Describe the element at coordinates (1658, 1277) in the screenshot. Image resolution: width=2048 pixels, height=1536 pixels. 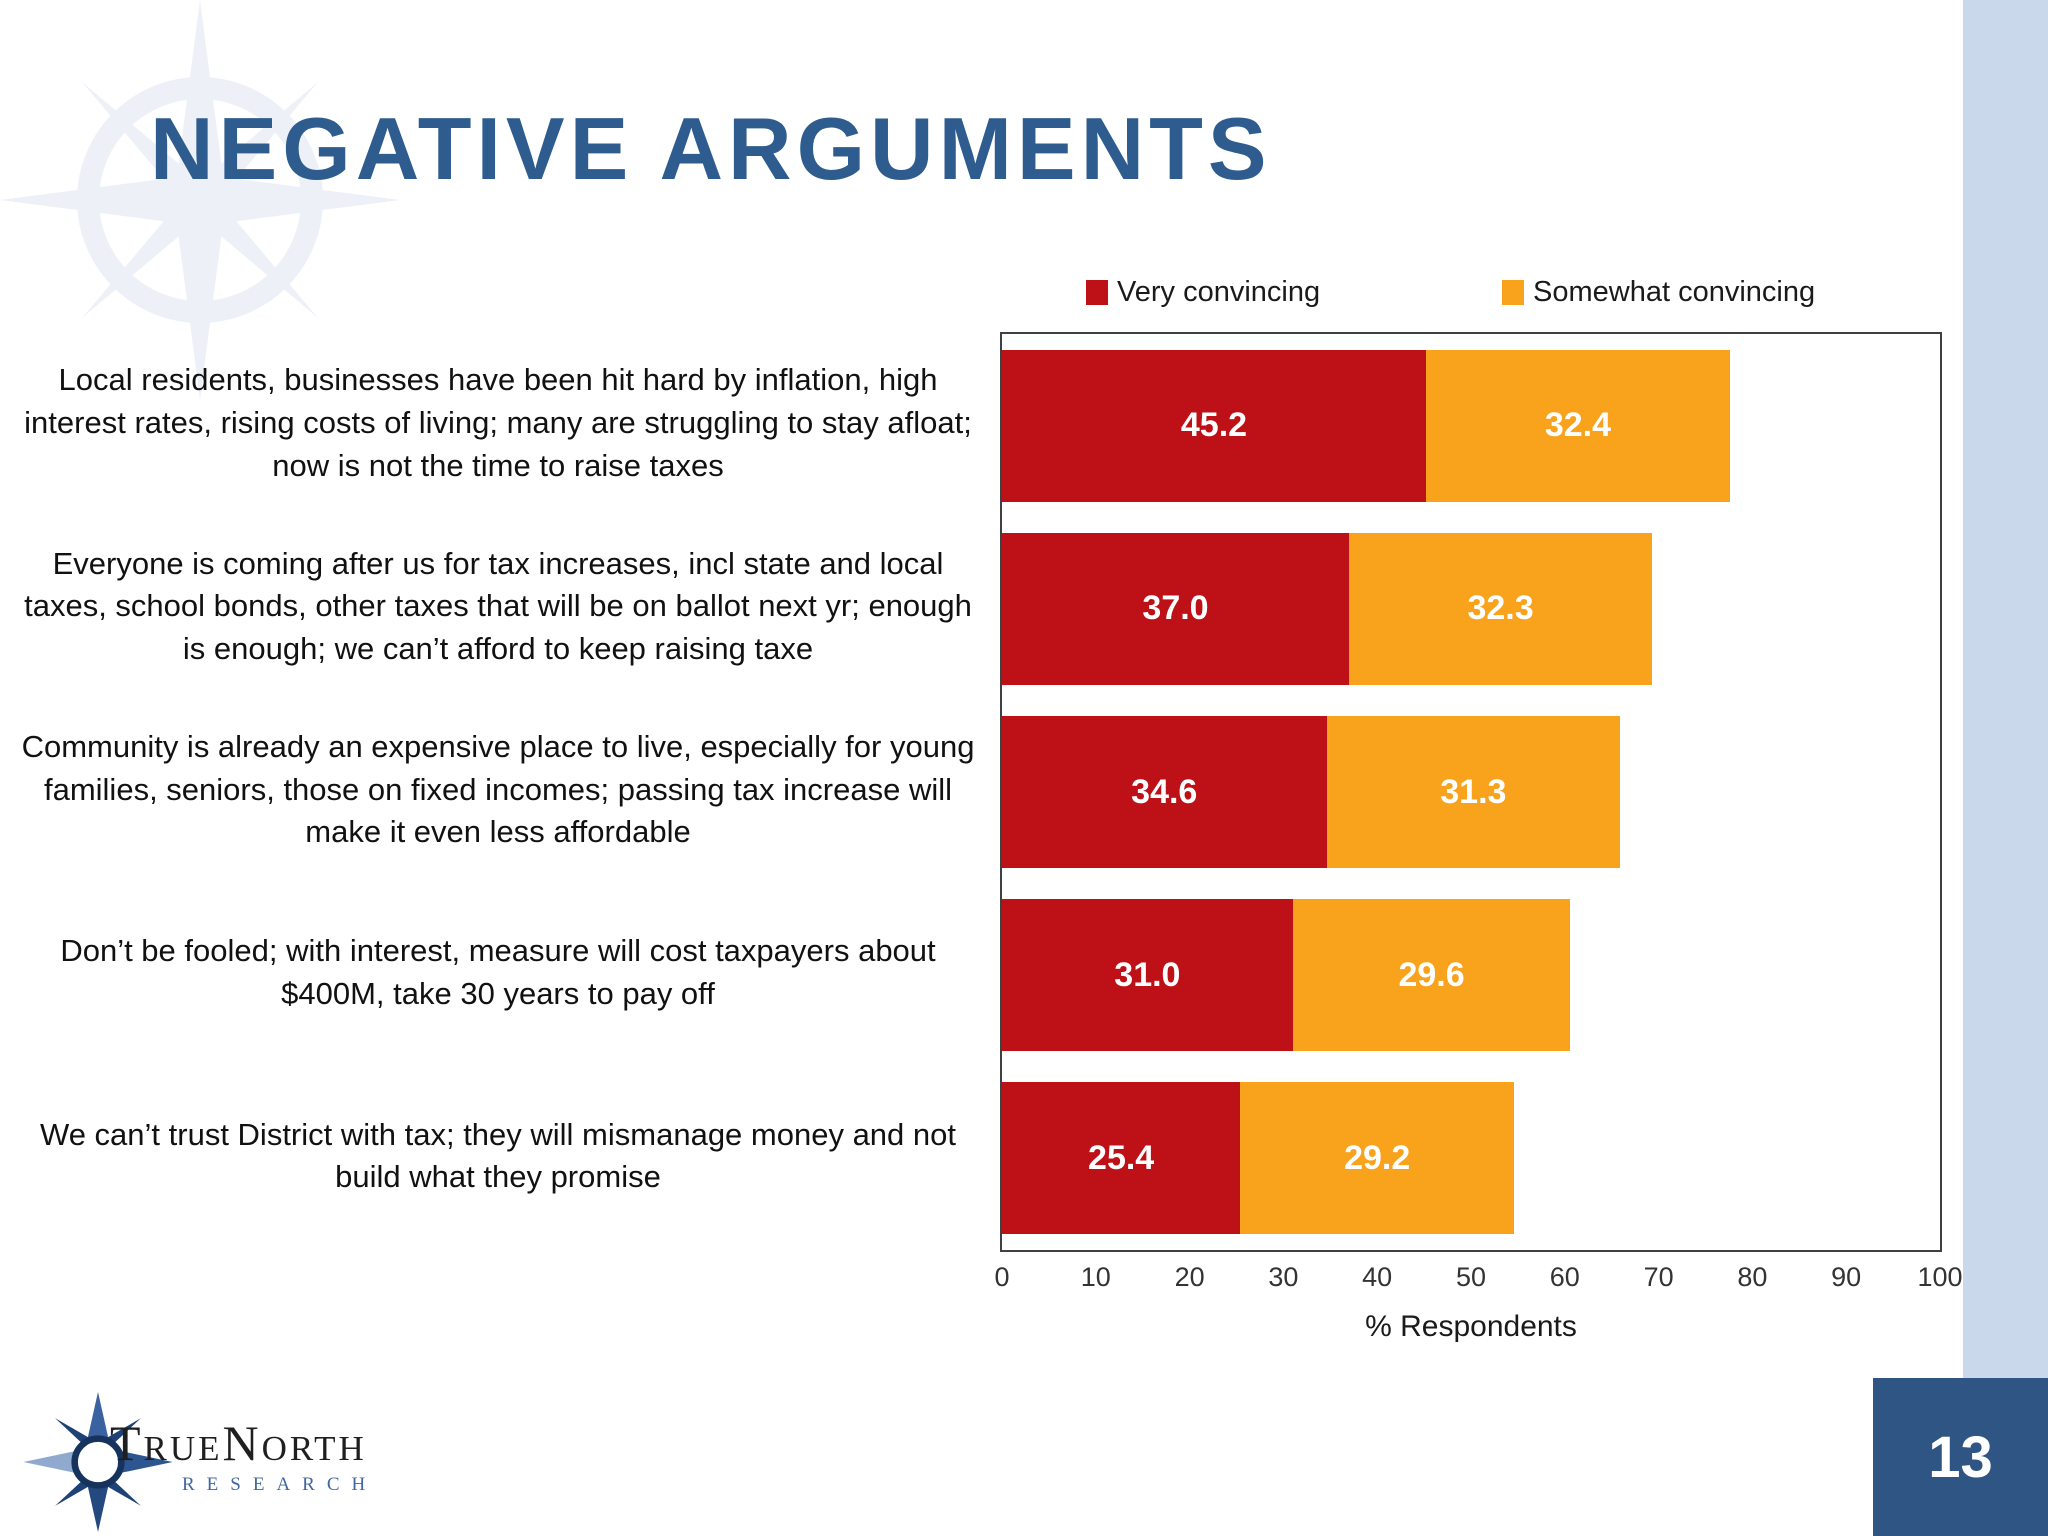
I see `x-tick-label: 70` at that location.